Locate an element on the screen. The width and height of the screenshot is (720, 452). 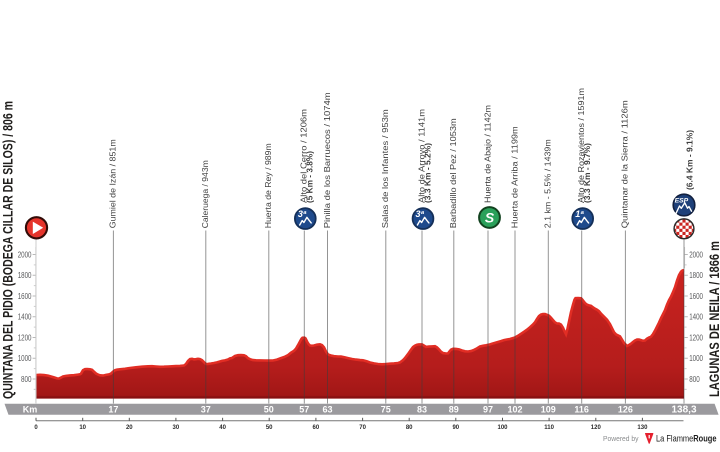
svg-text: 60 is located at coordinates (316, 428).